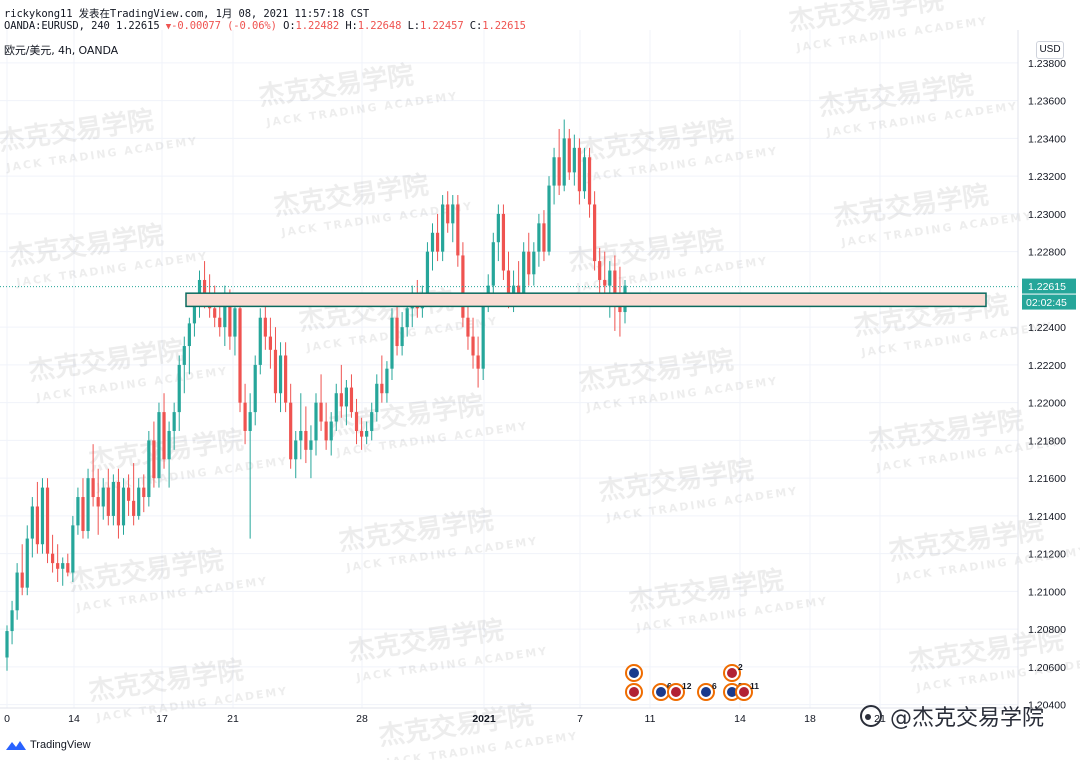 Image resolution: width=1080 pixels, height=760 pixels. I want to click on event-flag-icon: 12, so click(679, 691).